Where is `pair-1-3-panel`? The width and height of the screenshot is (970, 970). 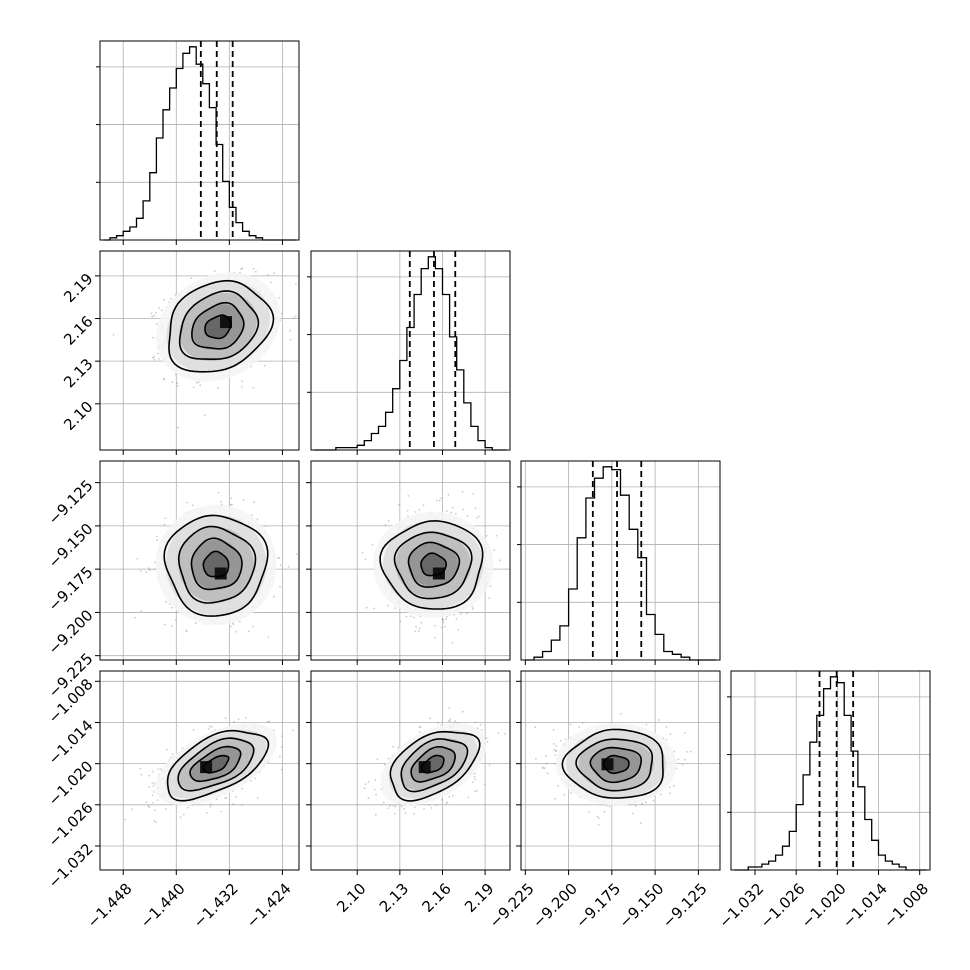 pair-1-3-panel is located at coordinates (410, 770).